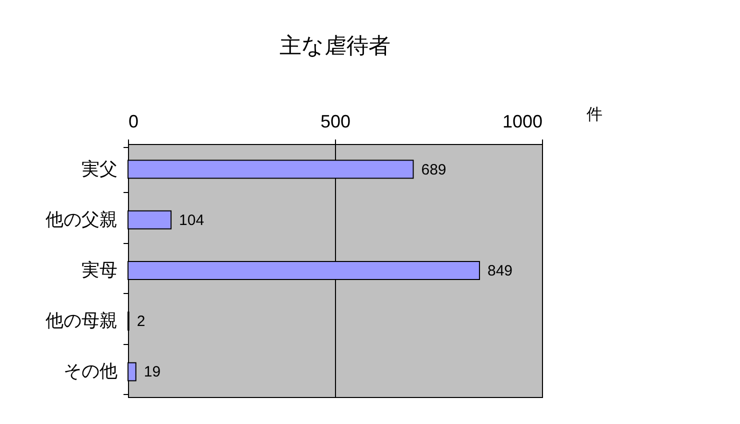 The width and height of the screenshot is (740, 424). I want to click on y-tick-label: 実母, so click(100, 270).